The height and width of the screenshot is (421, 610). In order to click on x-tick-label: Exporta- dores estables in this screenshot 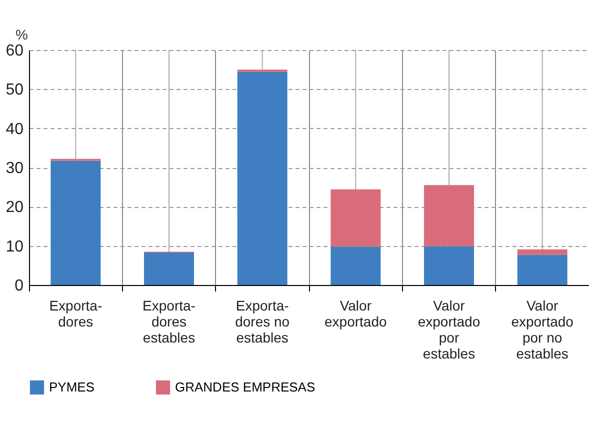, I will do `click(169, 322)`.